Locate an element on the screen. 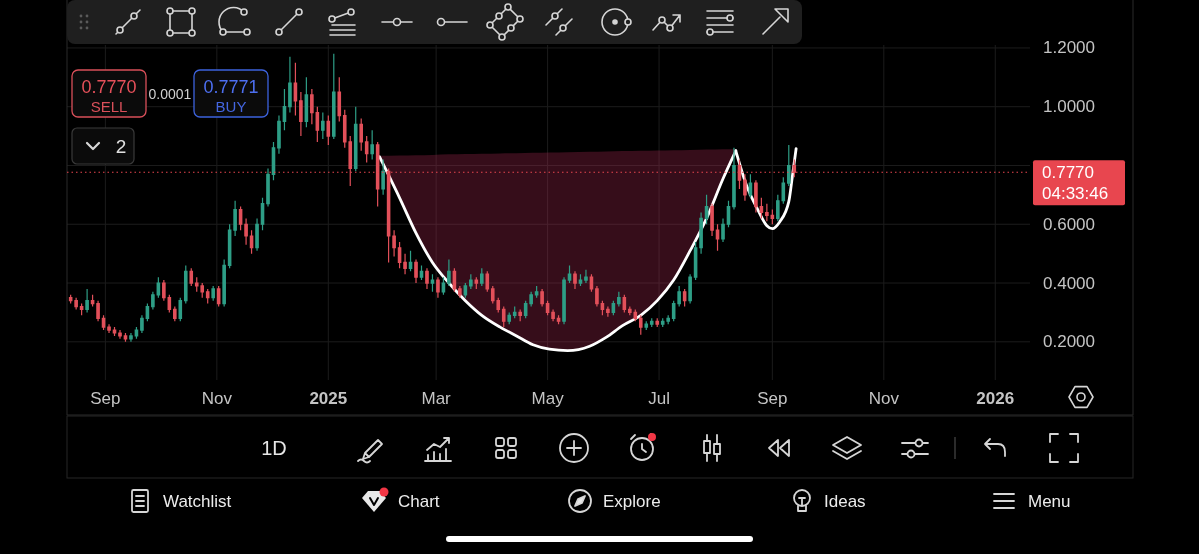  x-tick-label: Mar is located at coordinates (436, 398).